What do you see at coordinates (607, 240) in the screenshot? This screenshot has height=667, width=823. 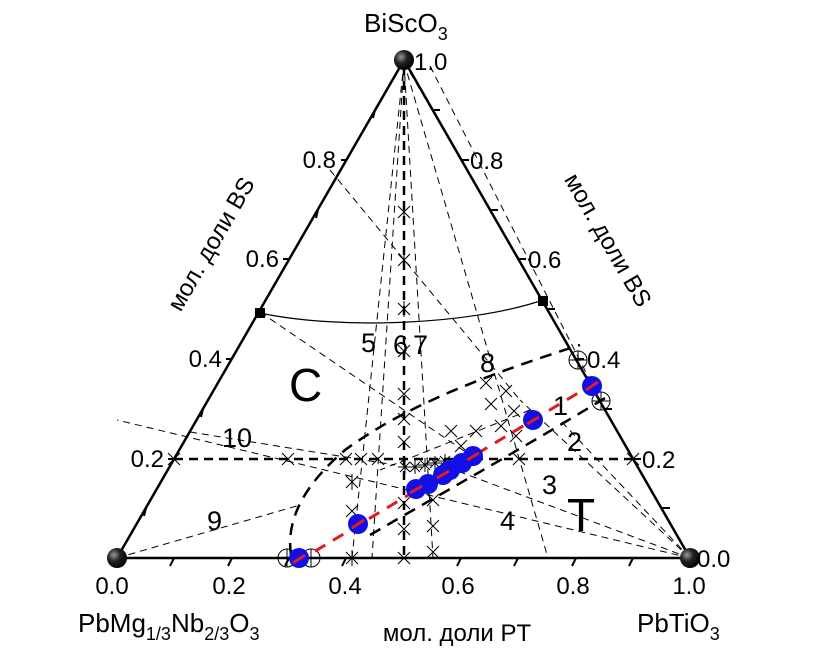 I see `right-axis-title: мол. доли BS` at bounding box center [607, 240].